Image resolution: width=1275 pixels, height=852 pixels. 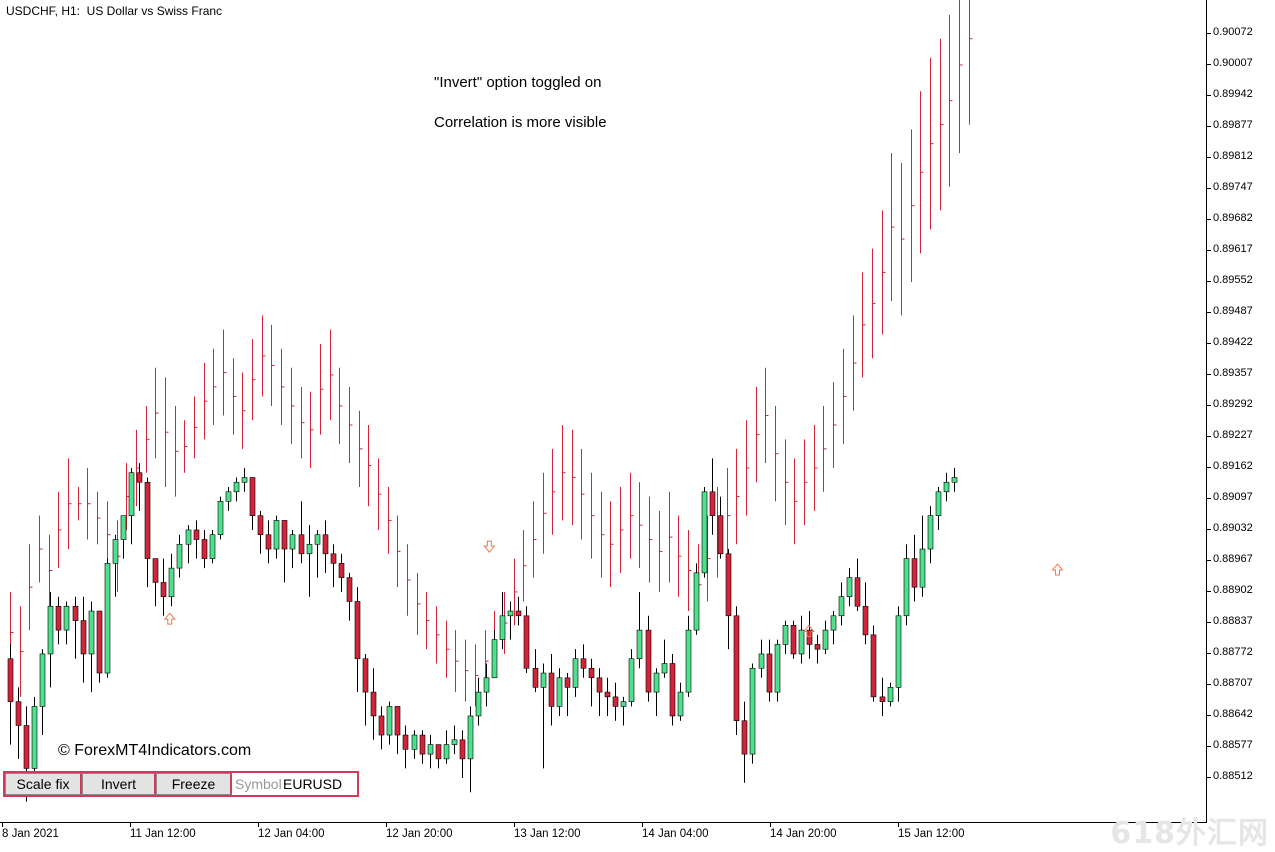 What do you see at coordinates (489, 546) in the screenshot?
I see `arrow-down-icon` at bounding box center [489, 546].